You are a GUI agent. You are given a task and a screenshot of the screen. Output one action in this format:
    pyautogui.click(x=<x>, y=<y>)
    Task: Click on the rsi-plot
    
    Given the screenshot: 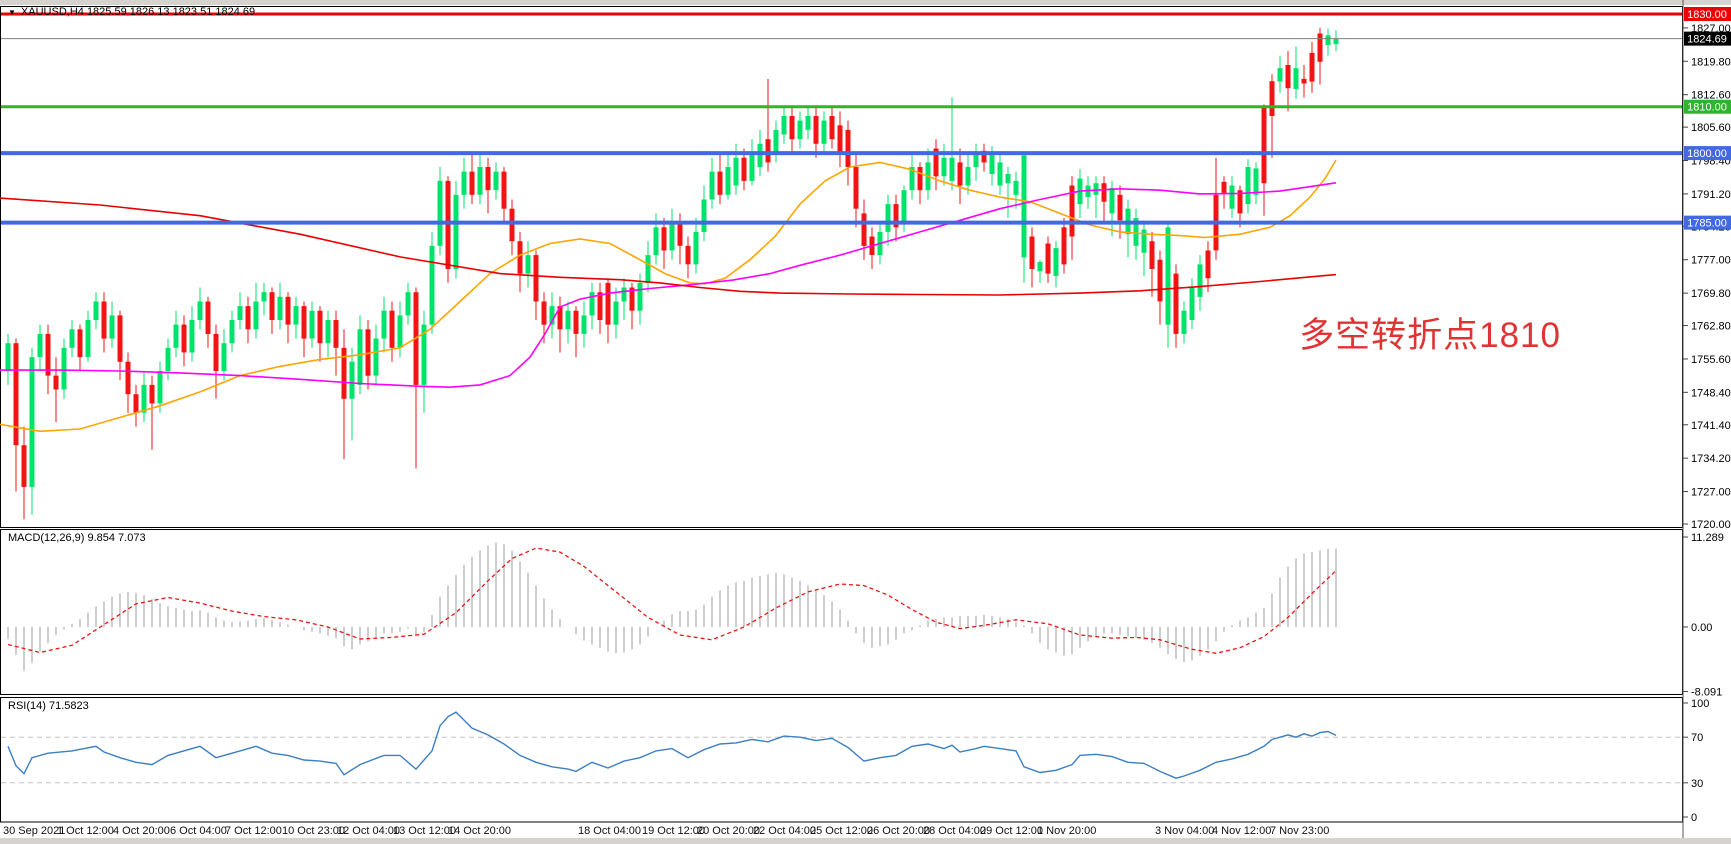 What is the action you would take?
    pyautogui.click(x=841, y=747)
    